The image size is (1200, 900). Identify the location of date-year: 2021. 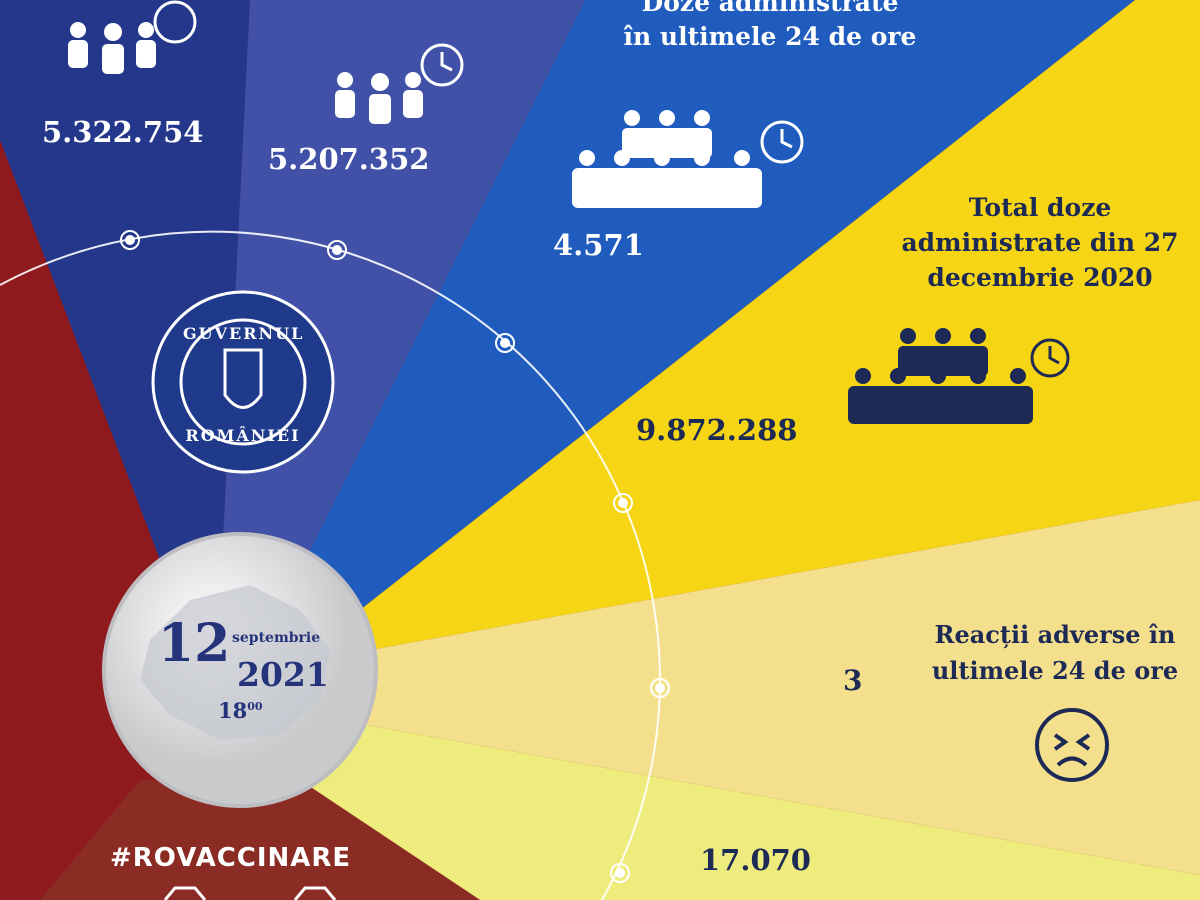
(283, 674).